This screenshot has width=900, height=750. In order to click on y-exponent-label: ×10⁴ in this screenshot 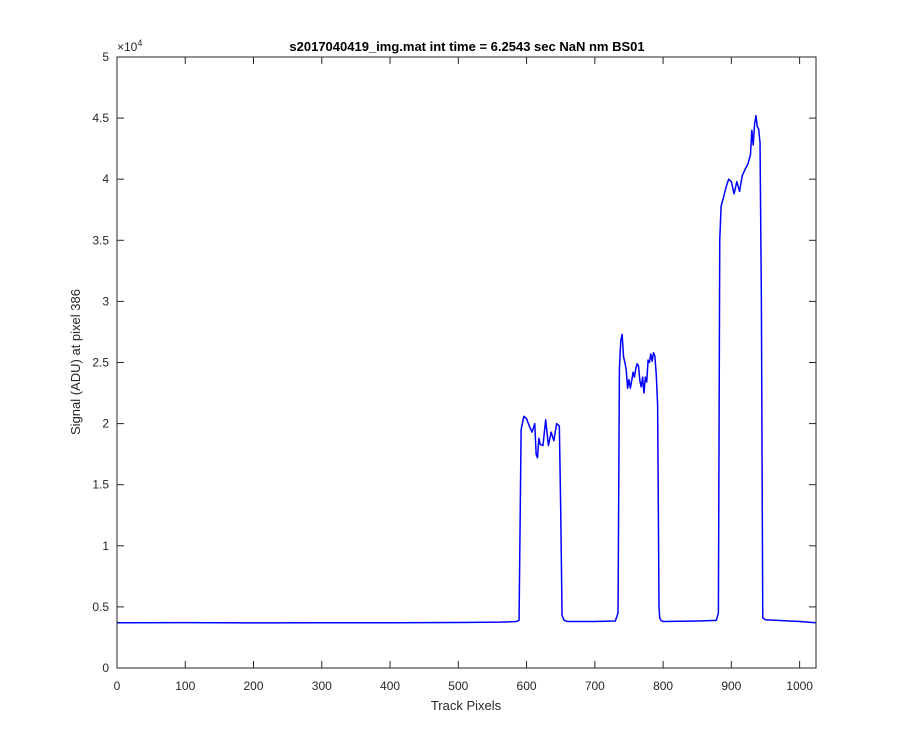, I will do `click(129, 46)`.